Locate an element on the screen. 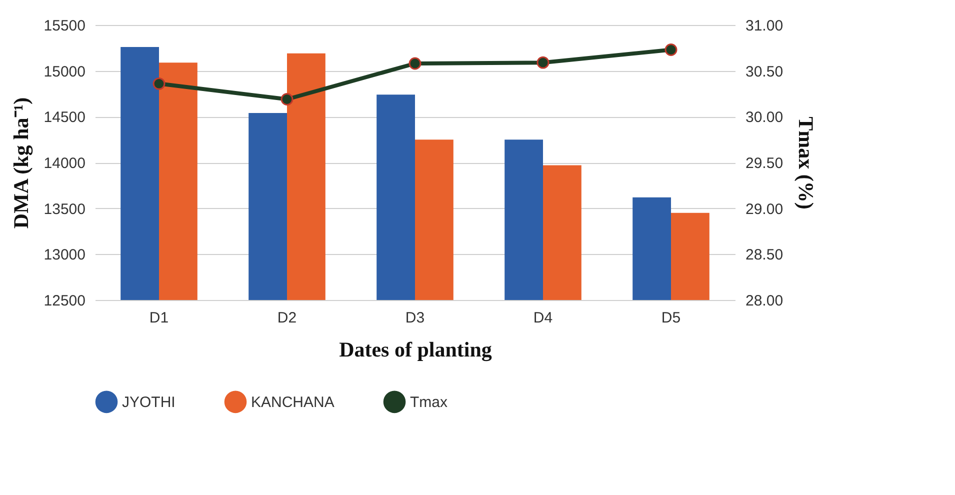 The width and height of the screenshot is (955, 495). y2-tick-label: 30.00 is located at coordinates (765, 117).